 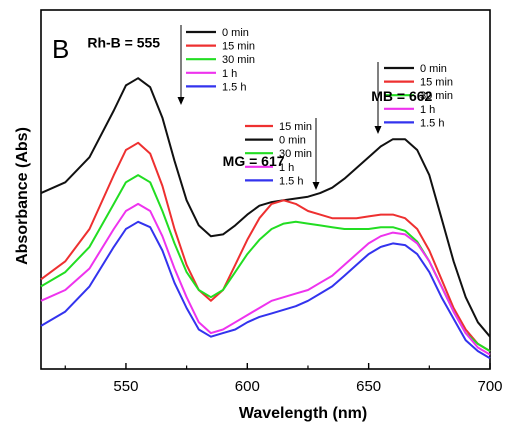 I want to click on x-tick-label: 700, so click(x=489, y=386).